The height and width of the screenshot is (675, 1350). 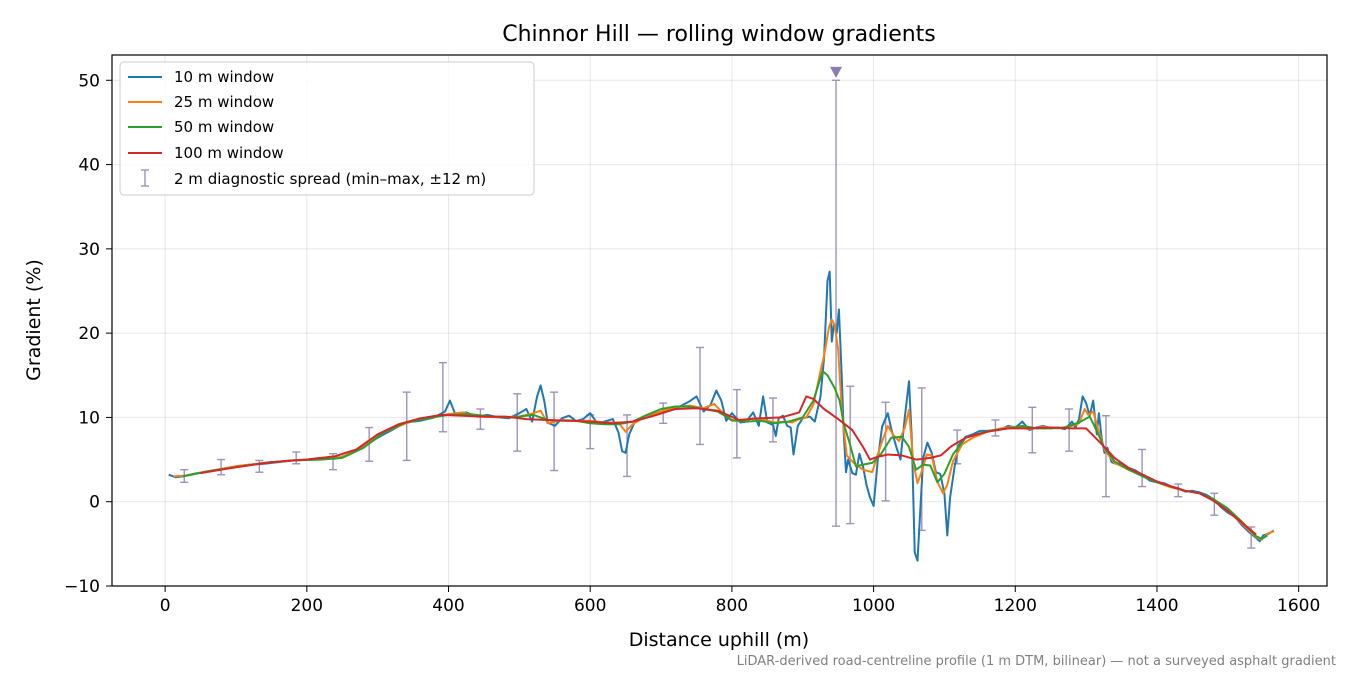 I want to click on outlier-triangle, so click(x=836, y=72).